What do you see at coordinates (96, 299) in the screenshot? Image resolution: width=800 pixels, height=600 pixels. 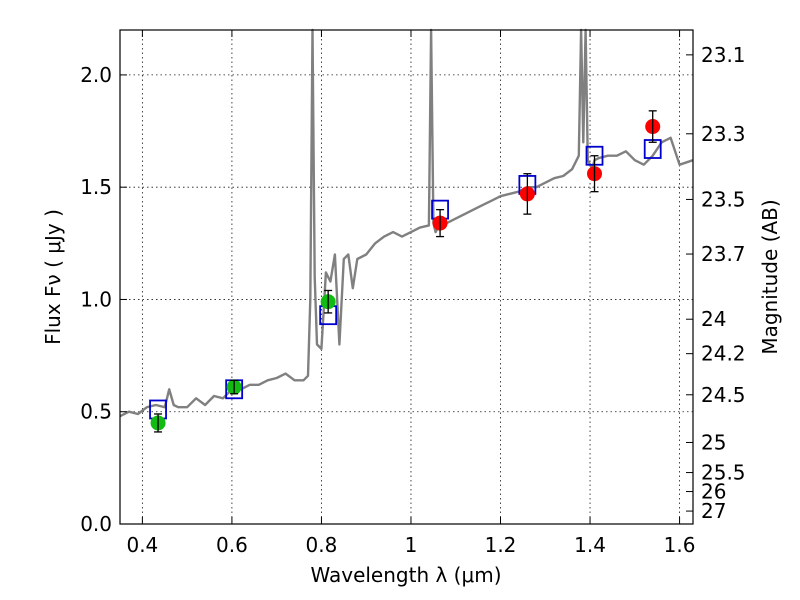 I see `y-tick-label: 1.0` at bounding box center [96, 299].